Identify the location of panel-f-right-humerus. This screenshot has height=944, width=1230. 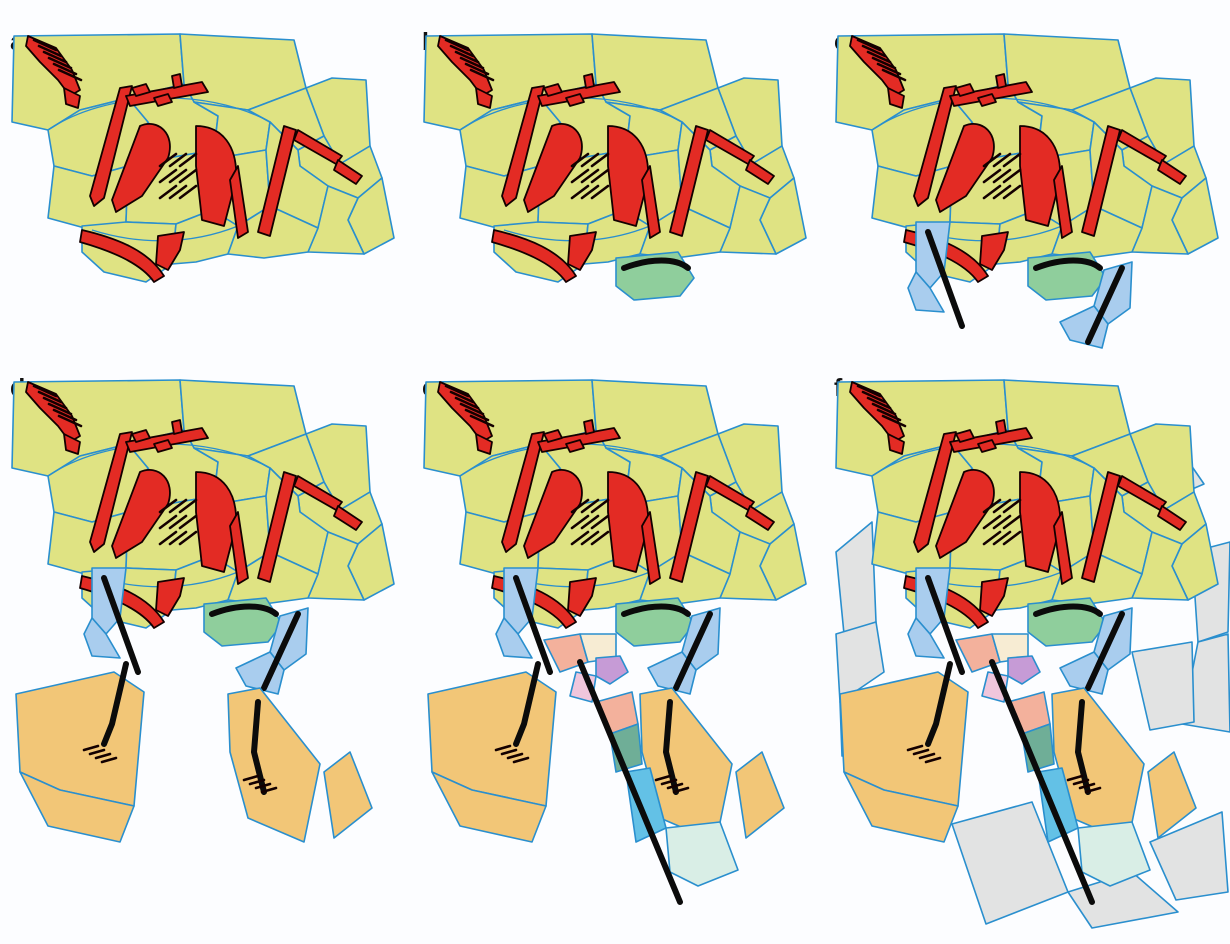
(1101, 527).